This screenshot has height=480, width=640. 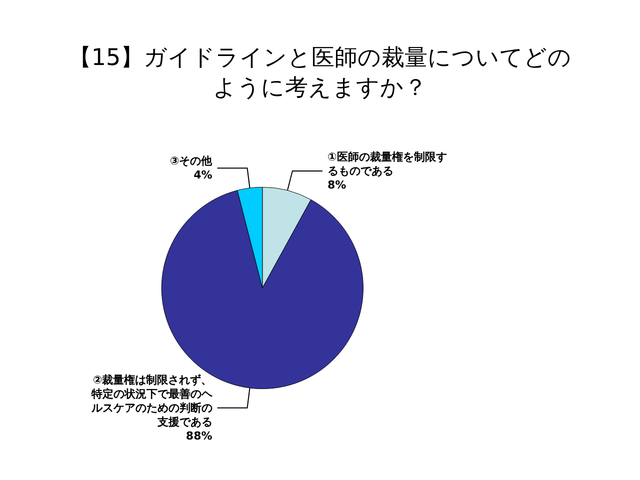 What do you see at coordinates (152, 400) in the screenshot?
I see `slice-label: ②裁量権は制限されず、特定の状況下で最善のヘルスケアのための判断の支援である` at bounding box center [152, 400].